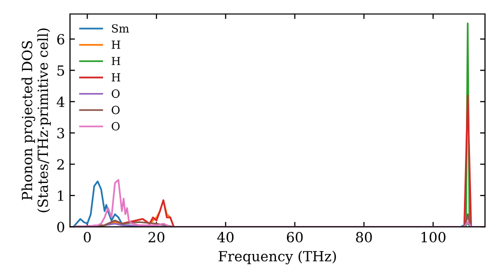  What do you see at coordinates (36, 120) in the screenshot?
I see `y-axis-title: Phonon projected DOS (States/THz·primitive cell)` at bounding box center [36, 120].